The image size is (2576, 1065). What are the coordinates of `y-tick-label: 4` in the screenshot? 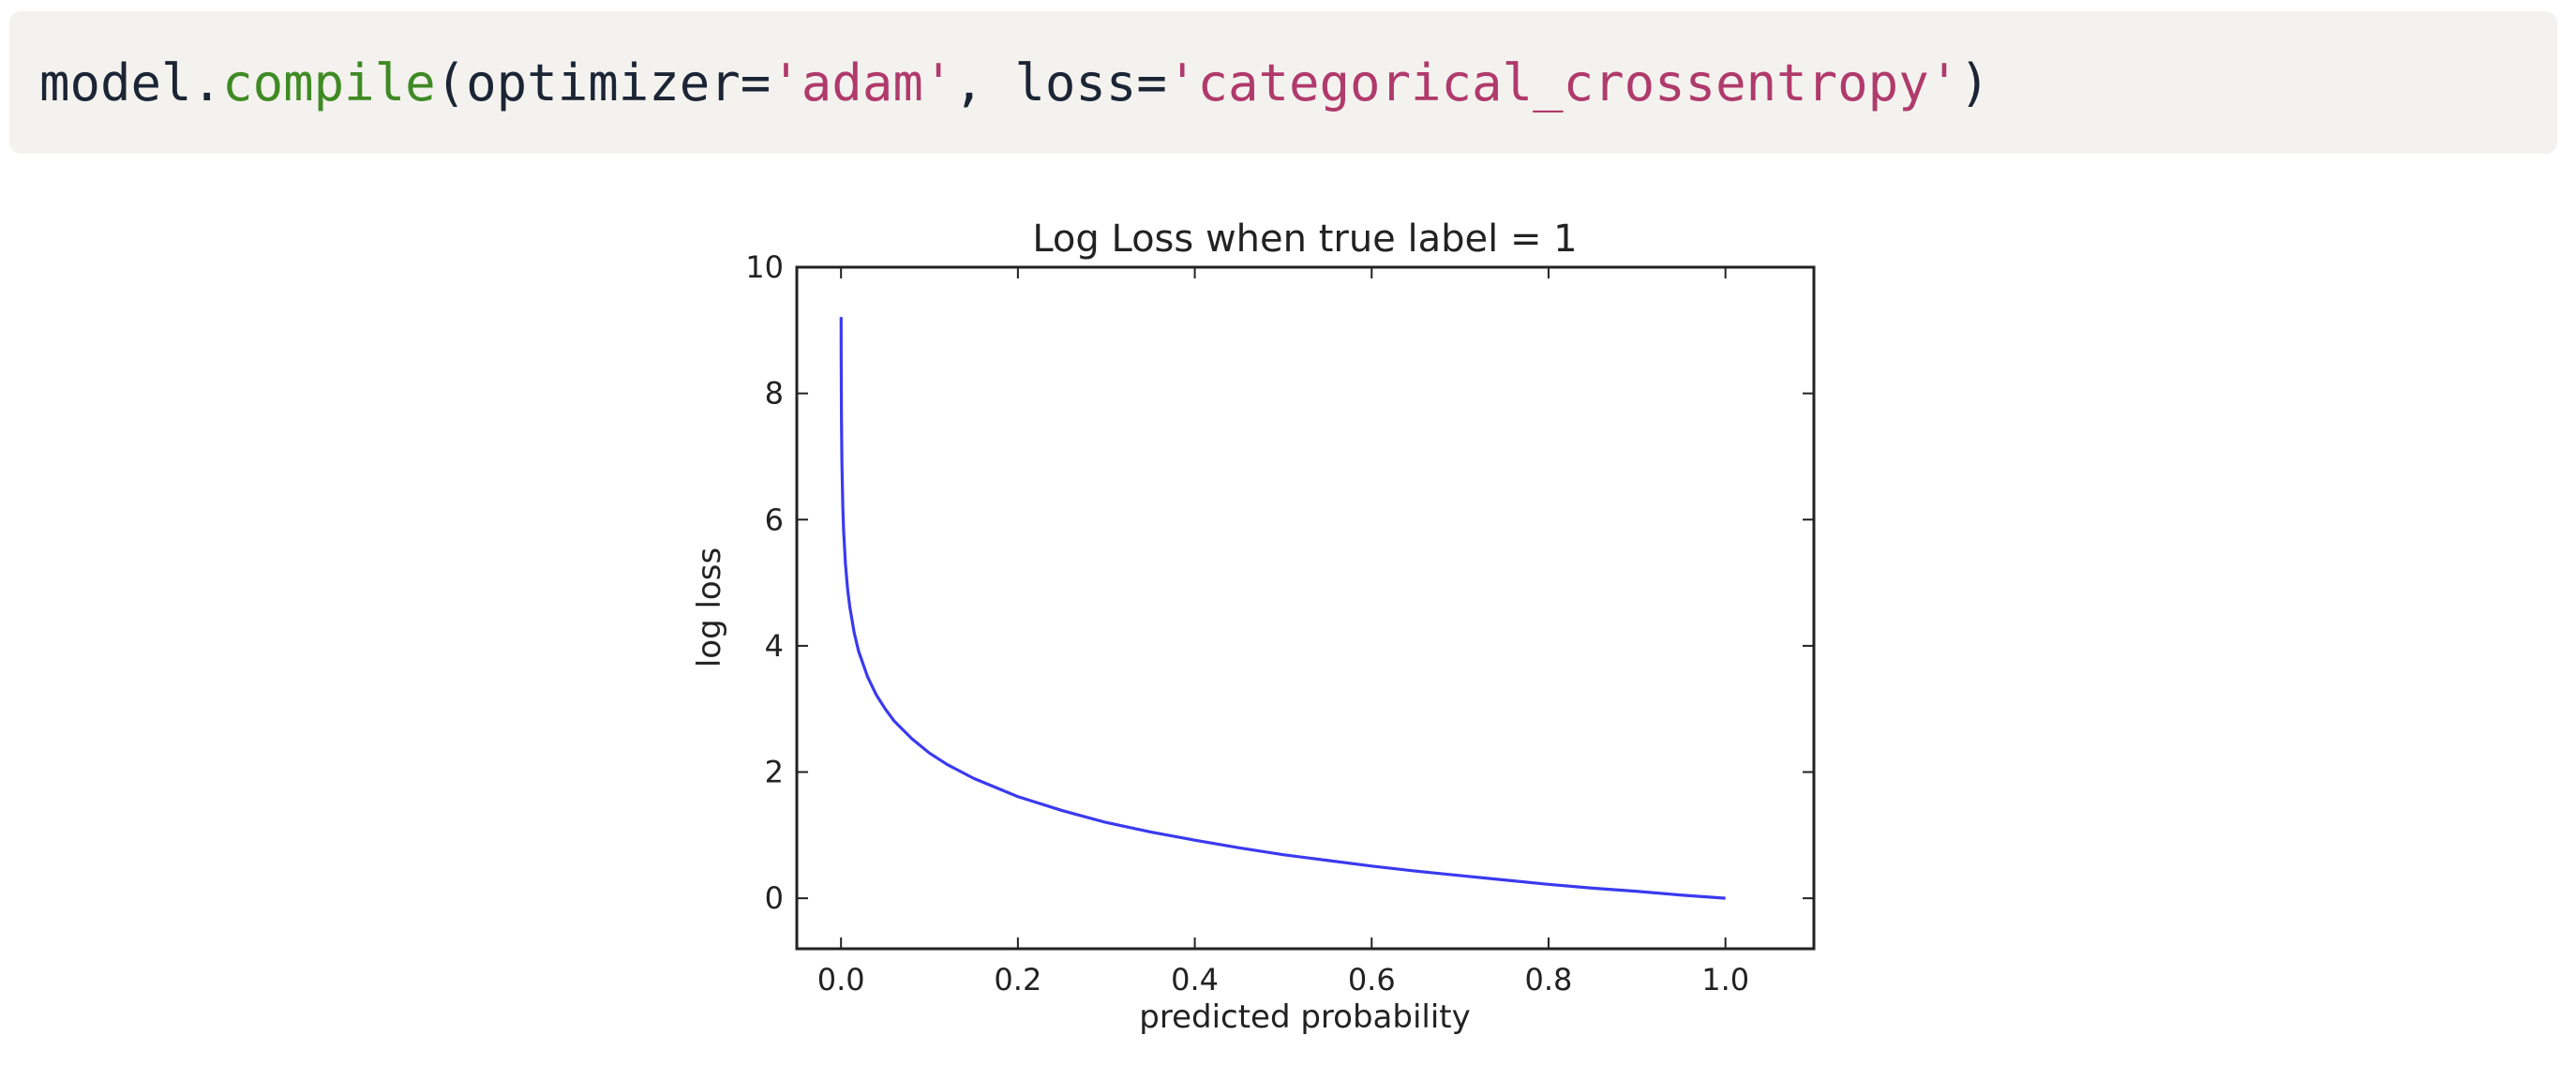 It's located at (775, 646).